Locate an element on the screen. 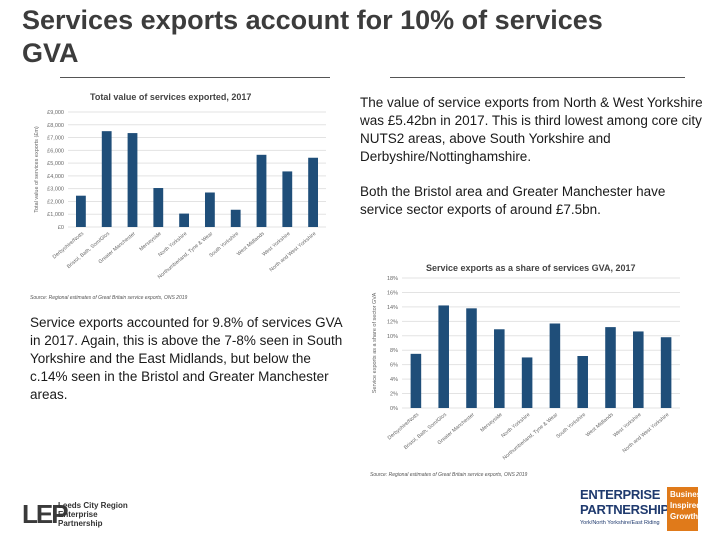 The height and width of the screenshot is (540, 720). y-tick-label: £6,000 is located at coordinates (55, 151).